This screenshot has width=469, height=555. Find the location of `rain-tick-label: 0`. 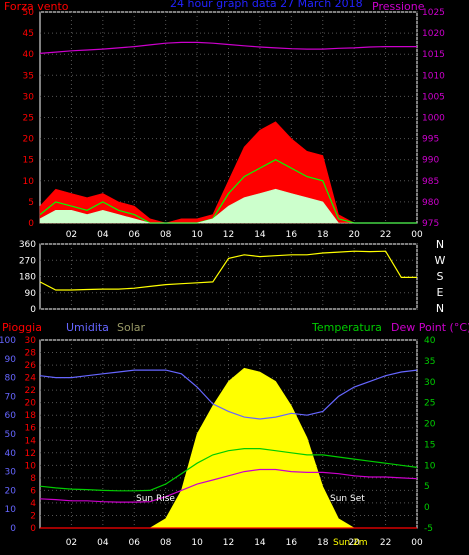

rain-tick-label: 0 is located at coordinates (33, 529).